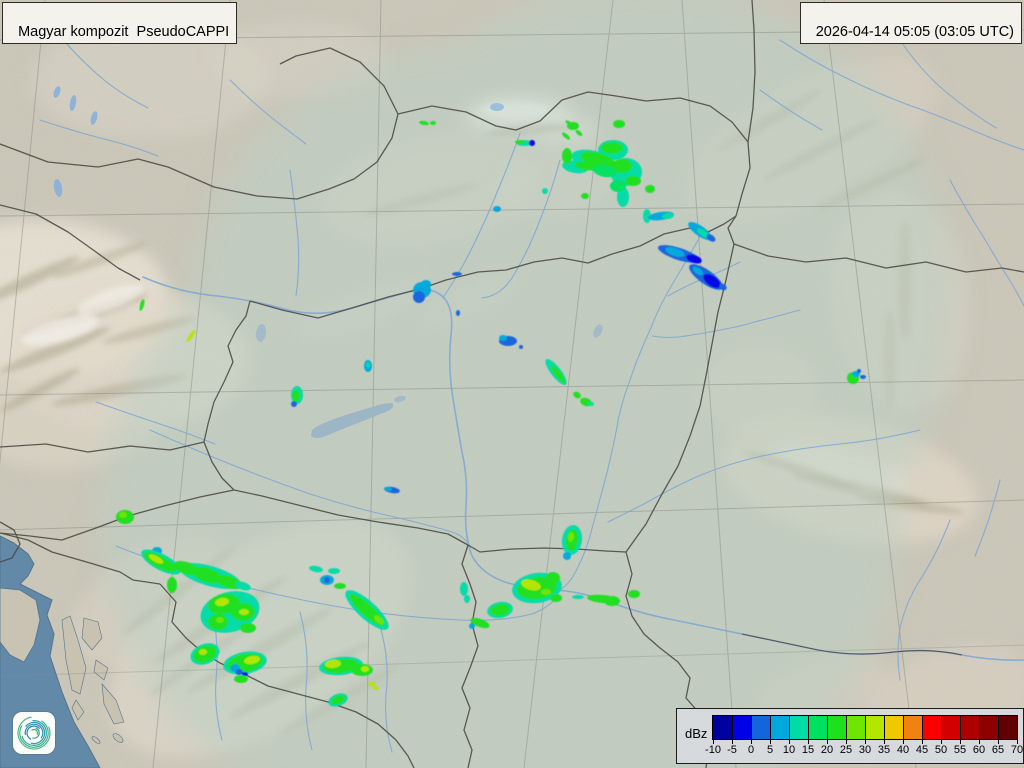 This screenshot has height=768, width=1024. I want to click on legend-unit-label: dBz, so click(696, 733).